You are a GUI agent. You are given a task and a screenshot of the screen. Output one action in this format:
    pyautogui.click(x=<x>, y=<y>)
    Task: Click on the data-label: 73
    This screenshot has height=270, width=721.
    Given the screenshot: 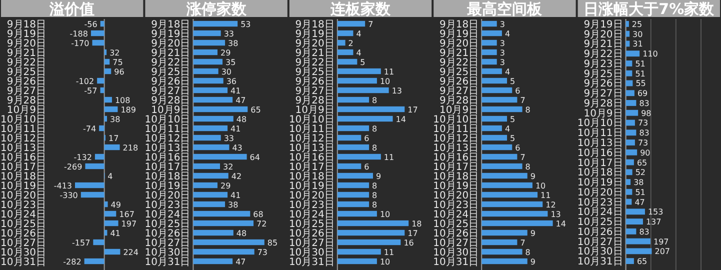 What is the action you would take?
    pyautogui.click(x=643, y=143)
    